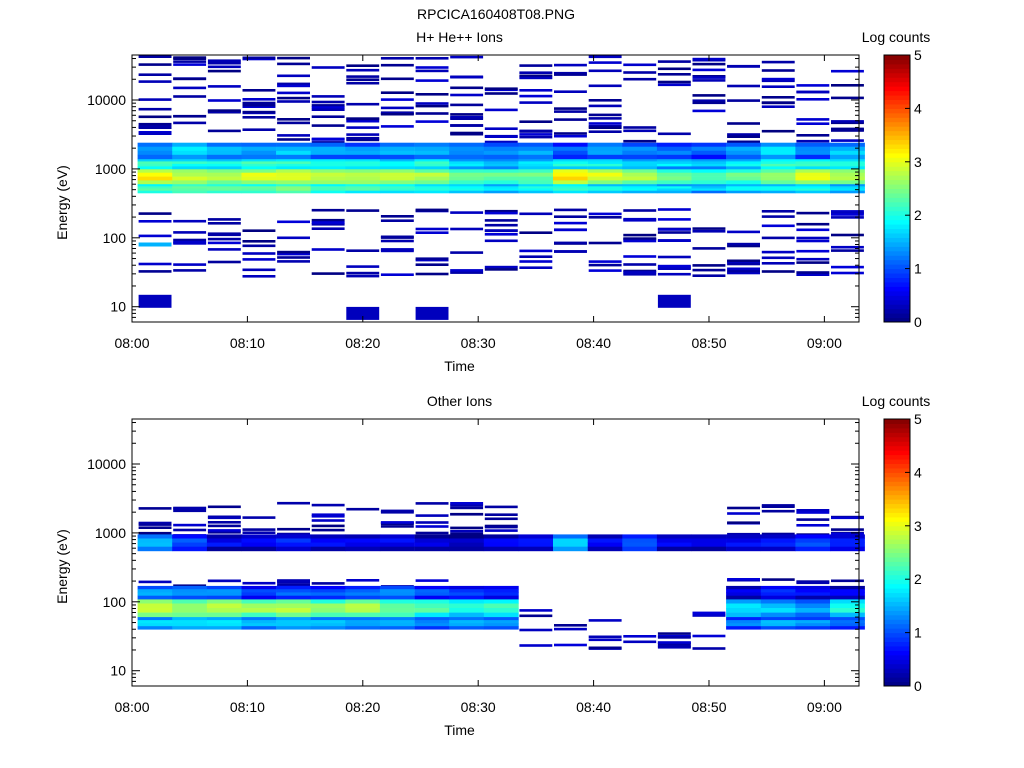 The width and height of the screenshot is (1024, 768). I want to click on y-tick-label: 10, so click(118, 307).